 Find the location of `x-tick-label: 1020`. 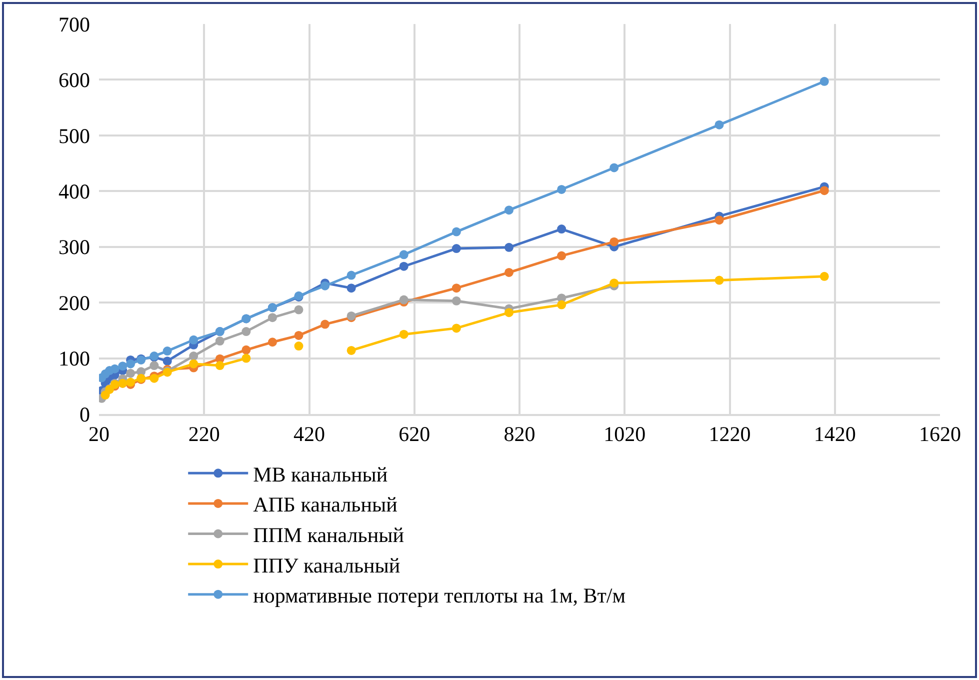

x-tick-label: 1020 is located at coordinates (625, 434).